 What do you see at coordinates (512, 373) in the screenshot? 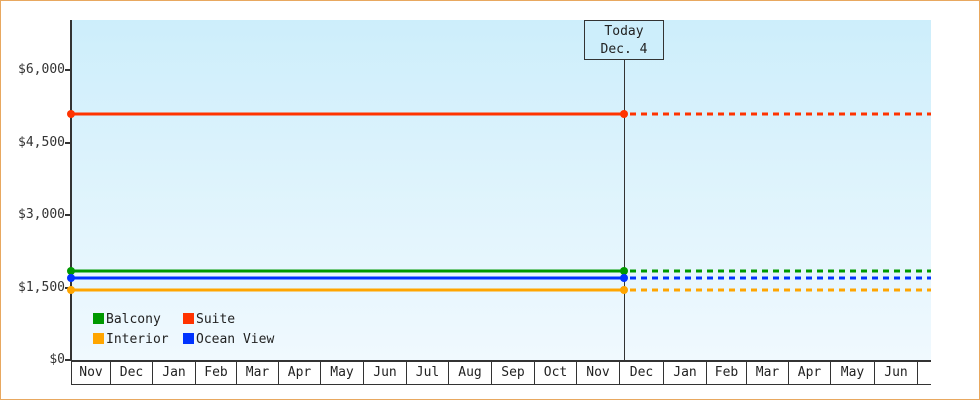
I see `x-month: Sep` at bounding box center [512, 373].